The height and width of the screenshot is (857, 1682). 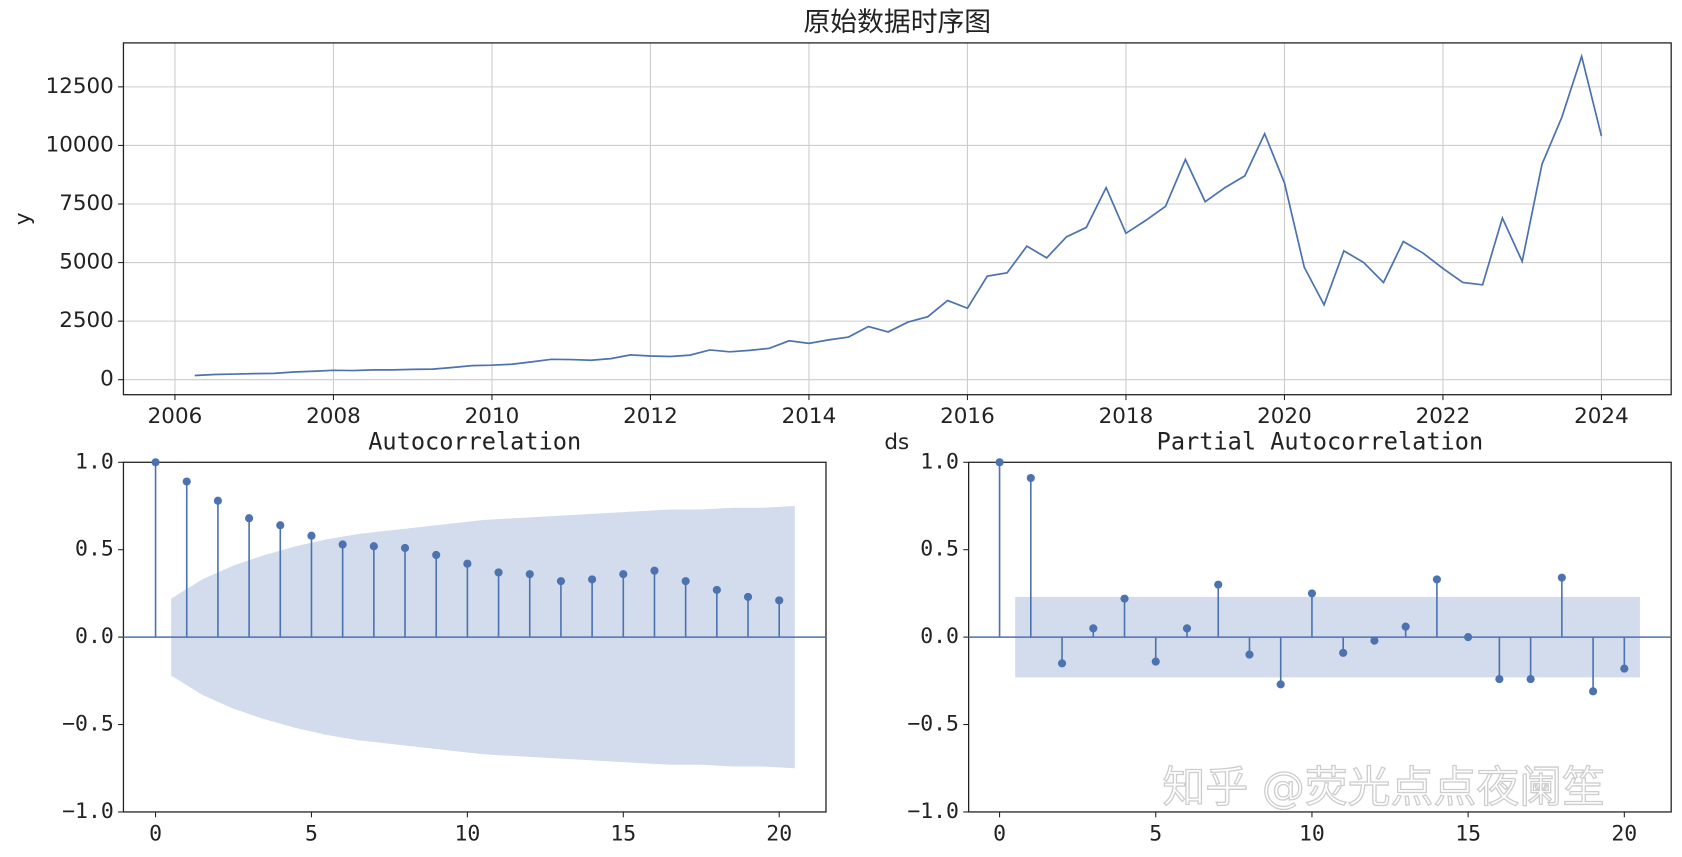 What do you see at coordinates (1320, 441) in the screenshot?
I see `chart-title: Partial Autocorrelation` at bounding box center [1320, 441].